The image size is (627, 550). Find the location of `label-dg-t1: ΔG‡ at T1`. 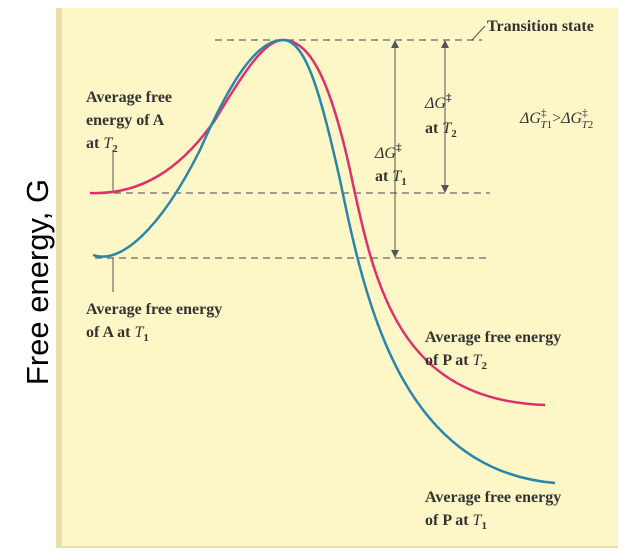

label-dg-t1: ΔG‡ at T1 is located at coordinates (390, 163).